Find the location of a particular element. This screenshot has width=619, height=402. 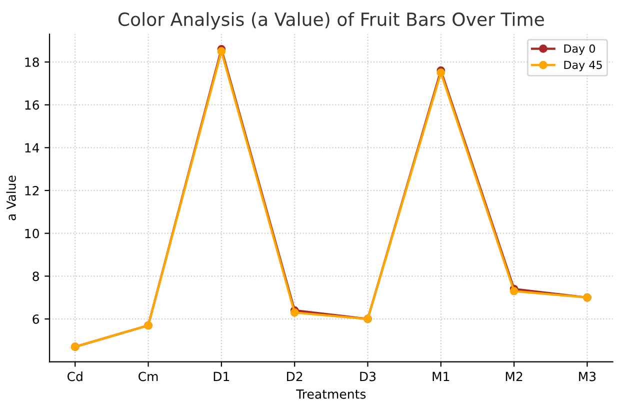

y-tick-label: 16 is located at coordinates (32, 105).